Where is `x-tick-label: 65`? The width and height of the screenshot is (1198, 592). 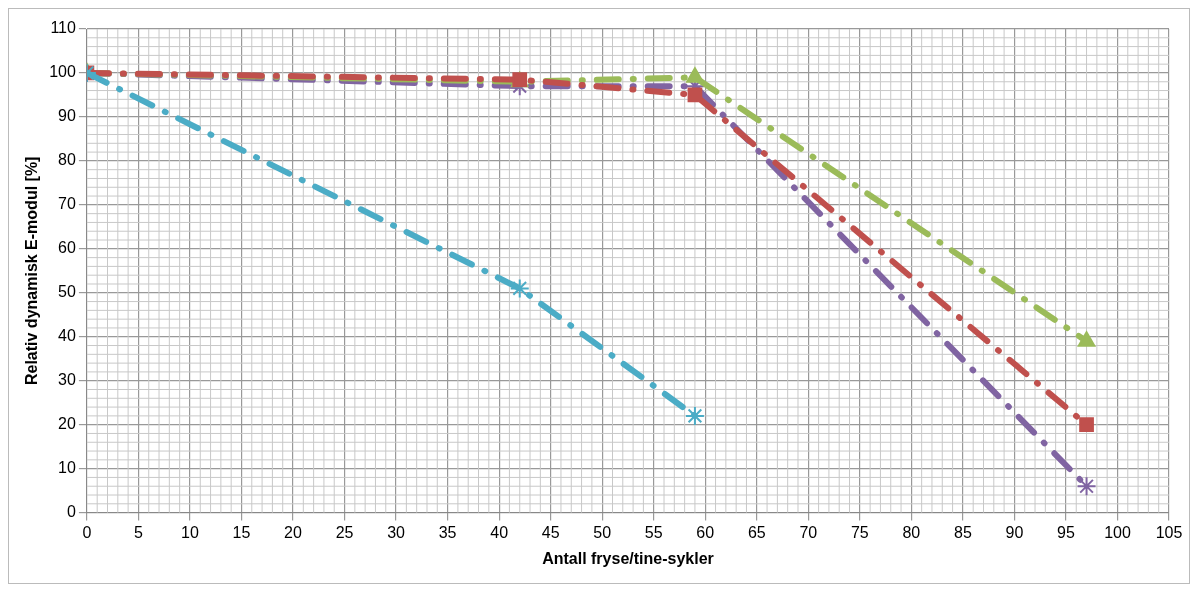
x-tick-label: 65 is located at coordinates (756, 532).